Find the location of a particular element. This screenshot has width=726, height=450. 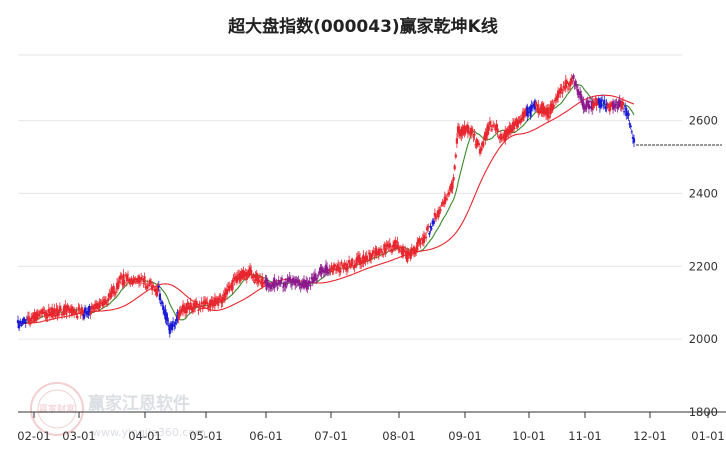

y-tick-label: 2400 is located at coordinates (703, 193).